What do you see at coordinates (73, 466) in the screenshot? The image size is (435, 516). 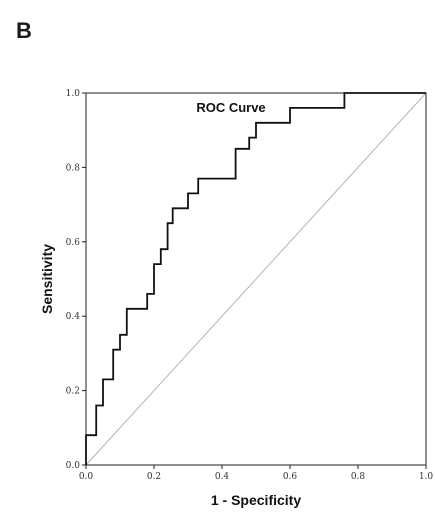 I see `y-tick-label: 0.0` at bounding box center [73, 466].